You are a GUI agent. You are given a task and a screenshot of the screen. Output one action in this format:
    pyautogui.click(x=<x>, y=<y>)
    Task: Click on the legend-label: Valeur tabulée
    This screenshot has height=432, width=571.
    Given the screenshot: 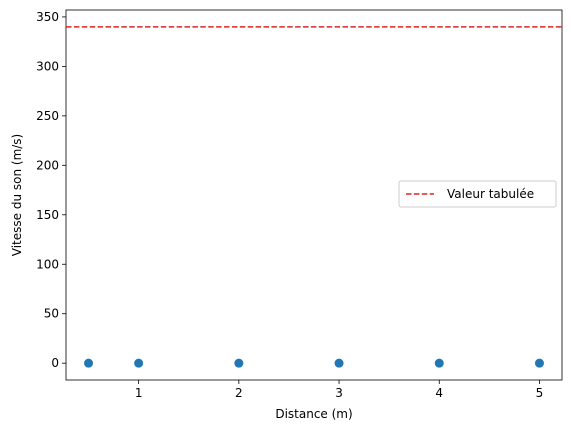 What is the action you would take?
    pyautogui.click(x=490, y=194)
    